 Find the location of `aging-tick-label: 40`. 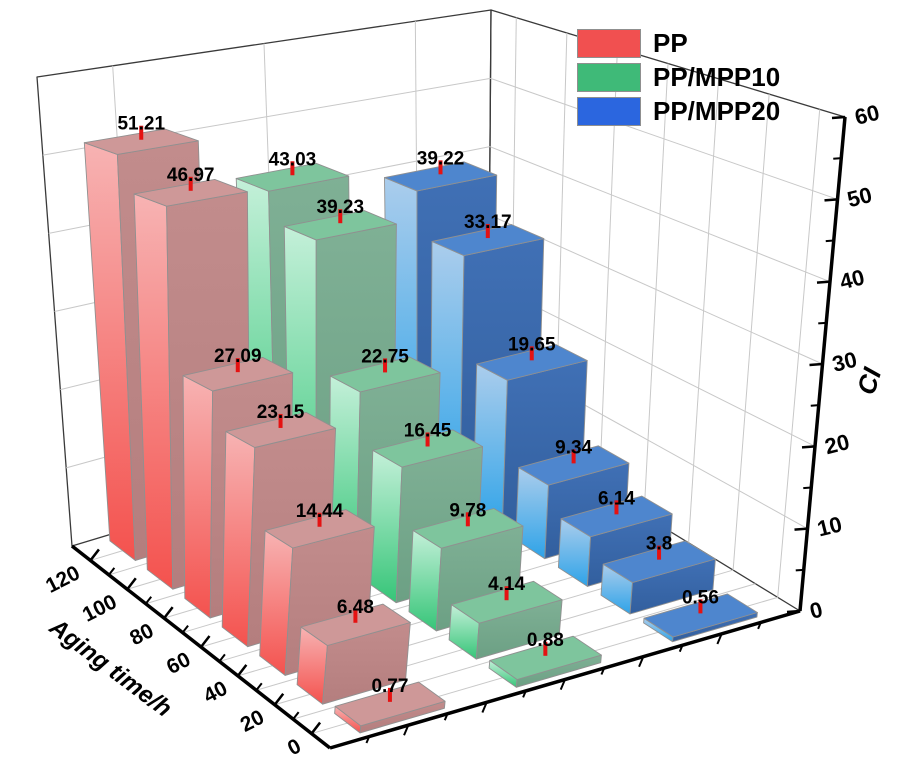

aging-tick-label: 40 is located at coordinates (215, 692).